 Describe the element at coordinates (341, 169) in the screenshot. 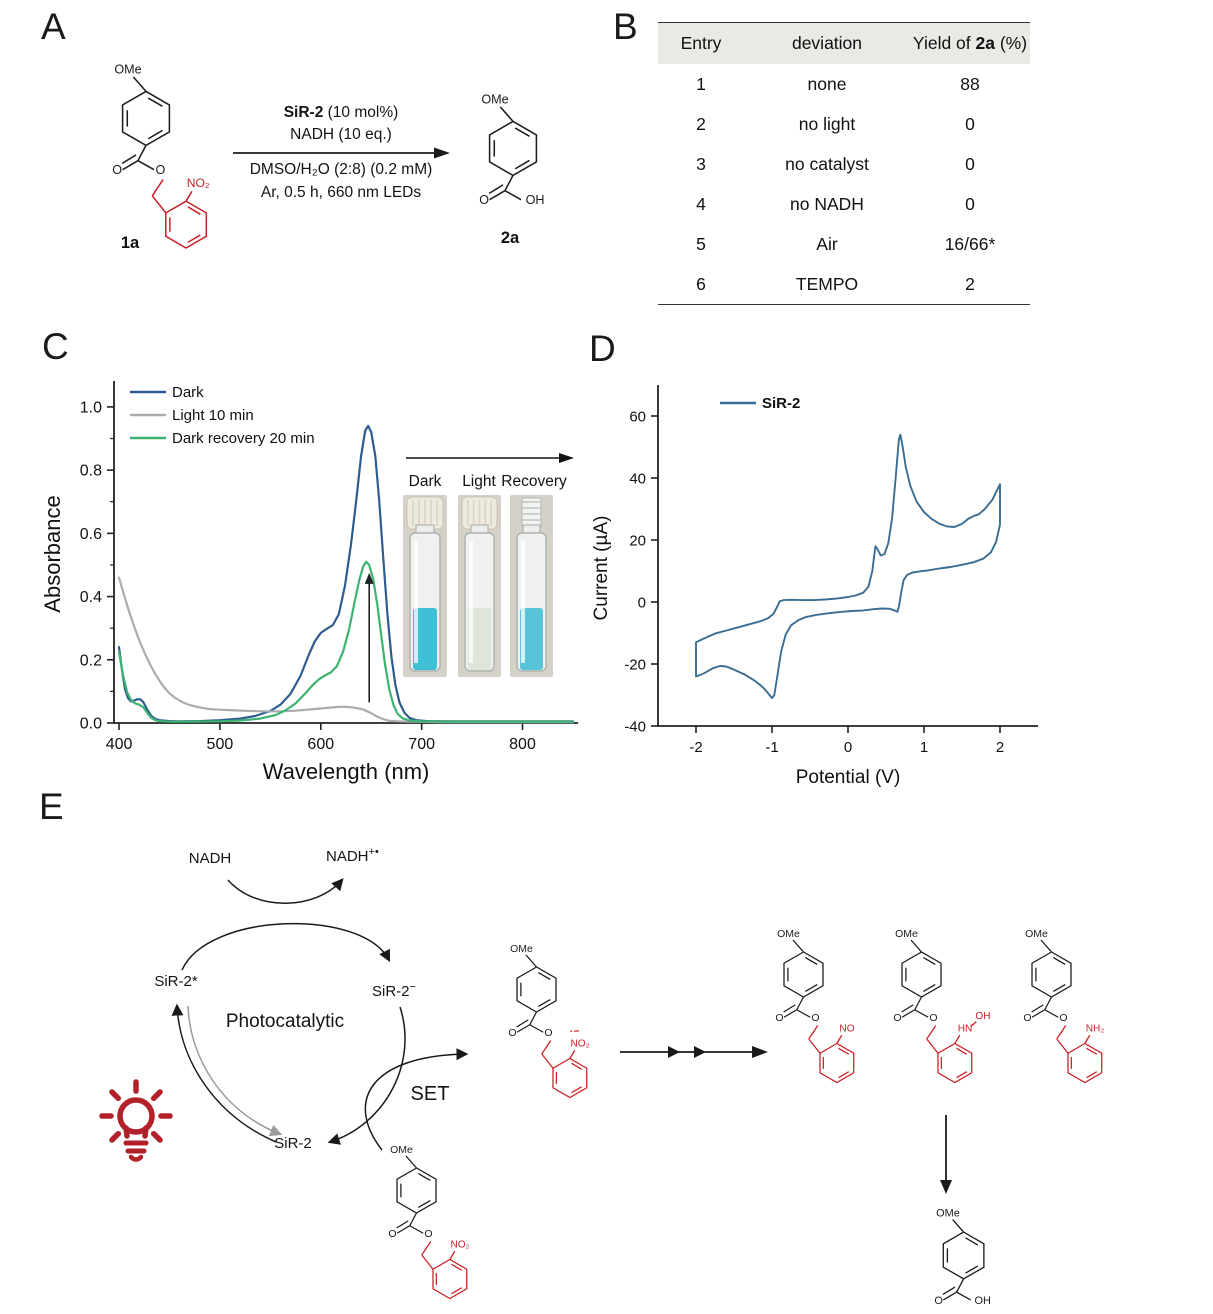

I see `conditions-line-3: DMSO/H₂O (2:8) (0.2 mM)` at that location.